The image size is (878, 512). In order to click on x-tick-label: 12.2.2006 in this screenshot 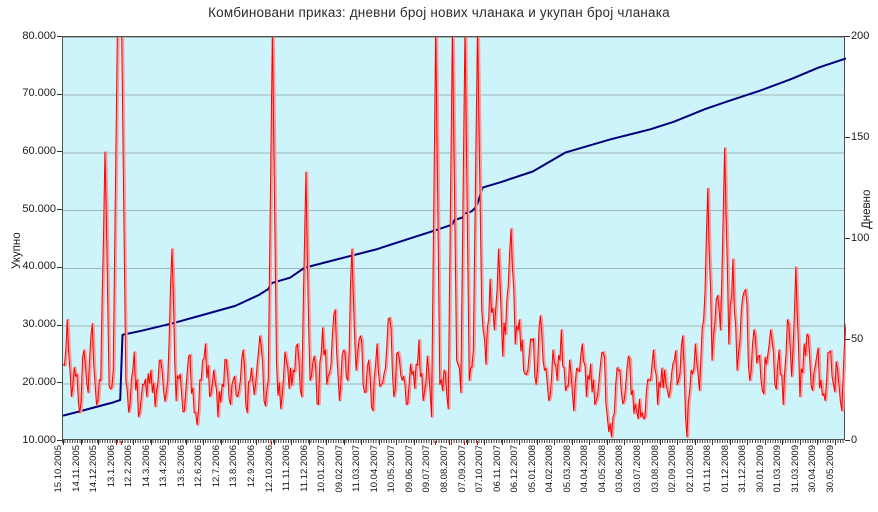, I will do `click(129, 466)`.